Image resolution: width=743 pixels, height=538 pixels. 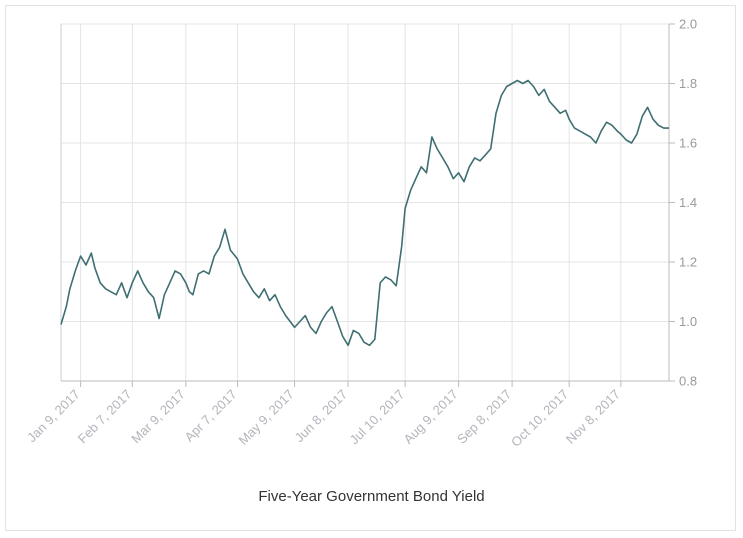 What do you see at coordinates (265, 417) in the screenshot?
I see `x-tick-label: May 9, 2017` at bounding box center [265, 417].